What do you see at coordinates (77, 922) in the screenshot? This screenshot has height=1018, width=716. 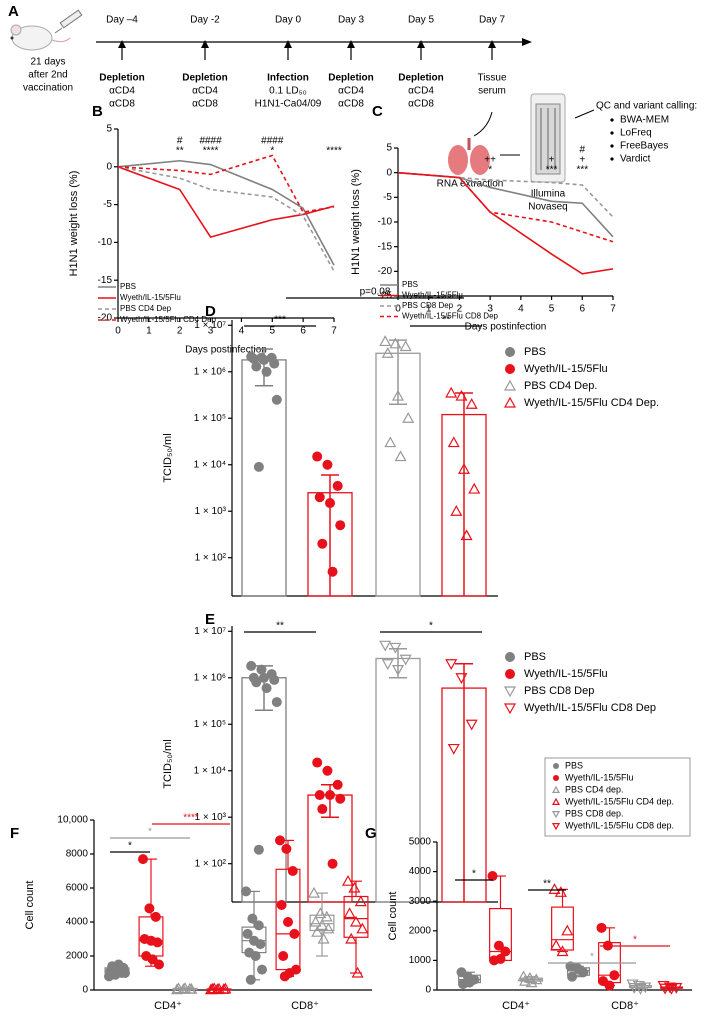 I see `y-tick-label: 4000` at bounding box center [77, 922].